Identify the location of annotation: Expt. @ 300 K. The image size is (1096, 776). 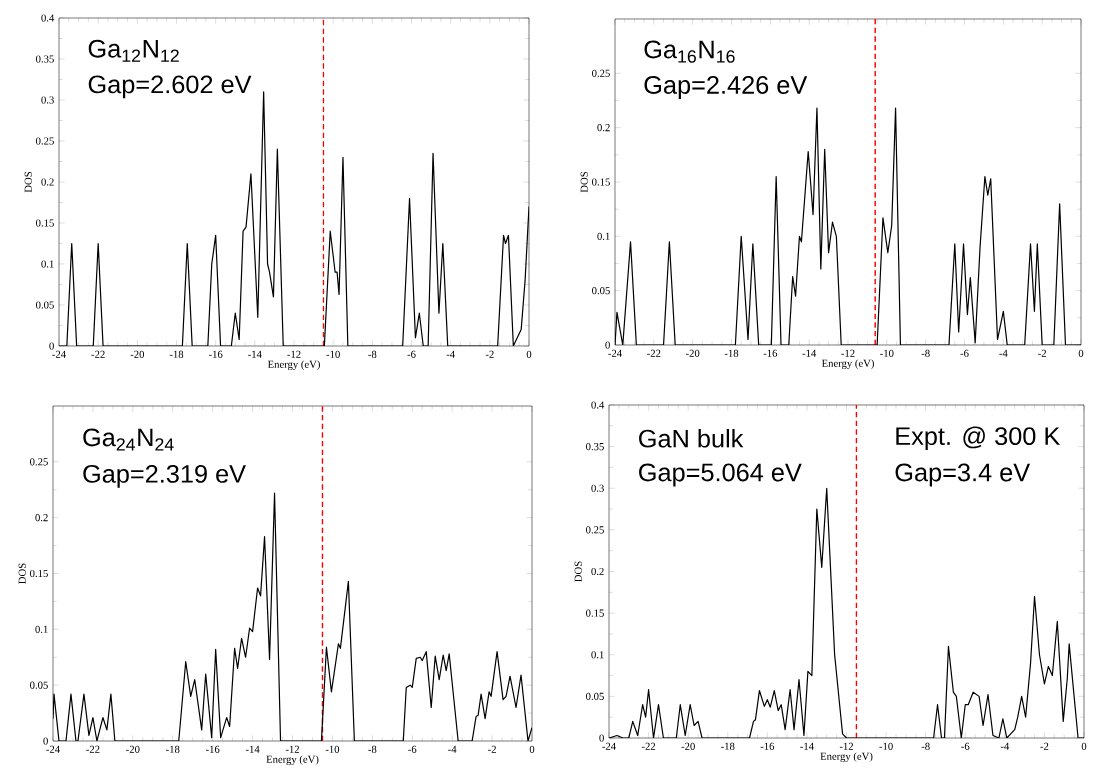
(978, 438).